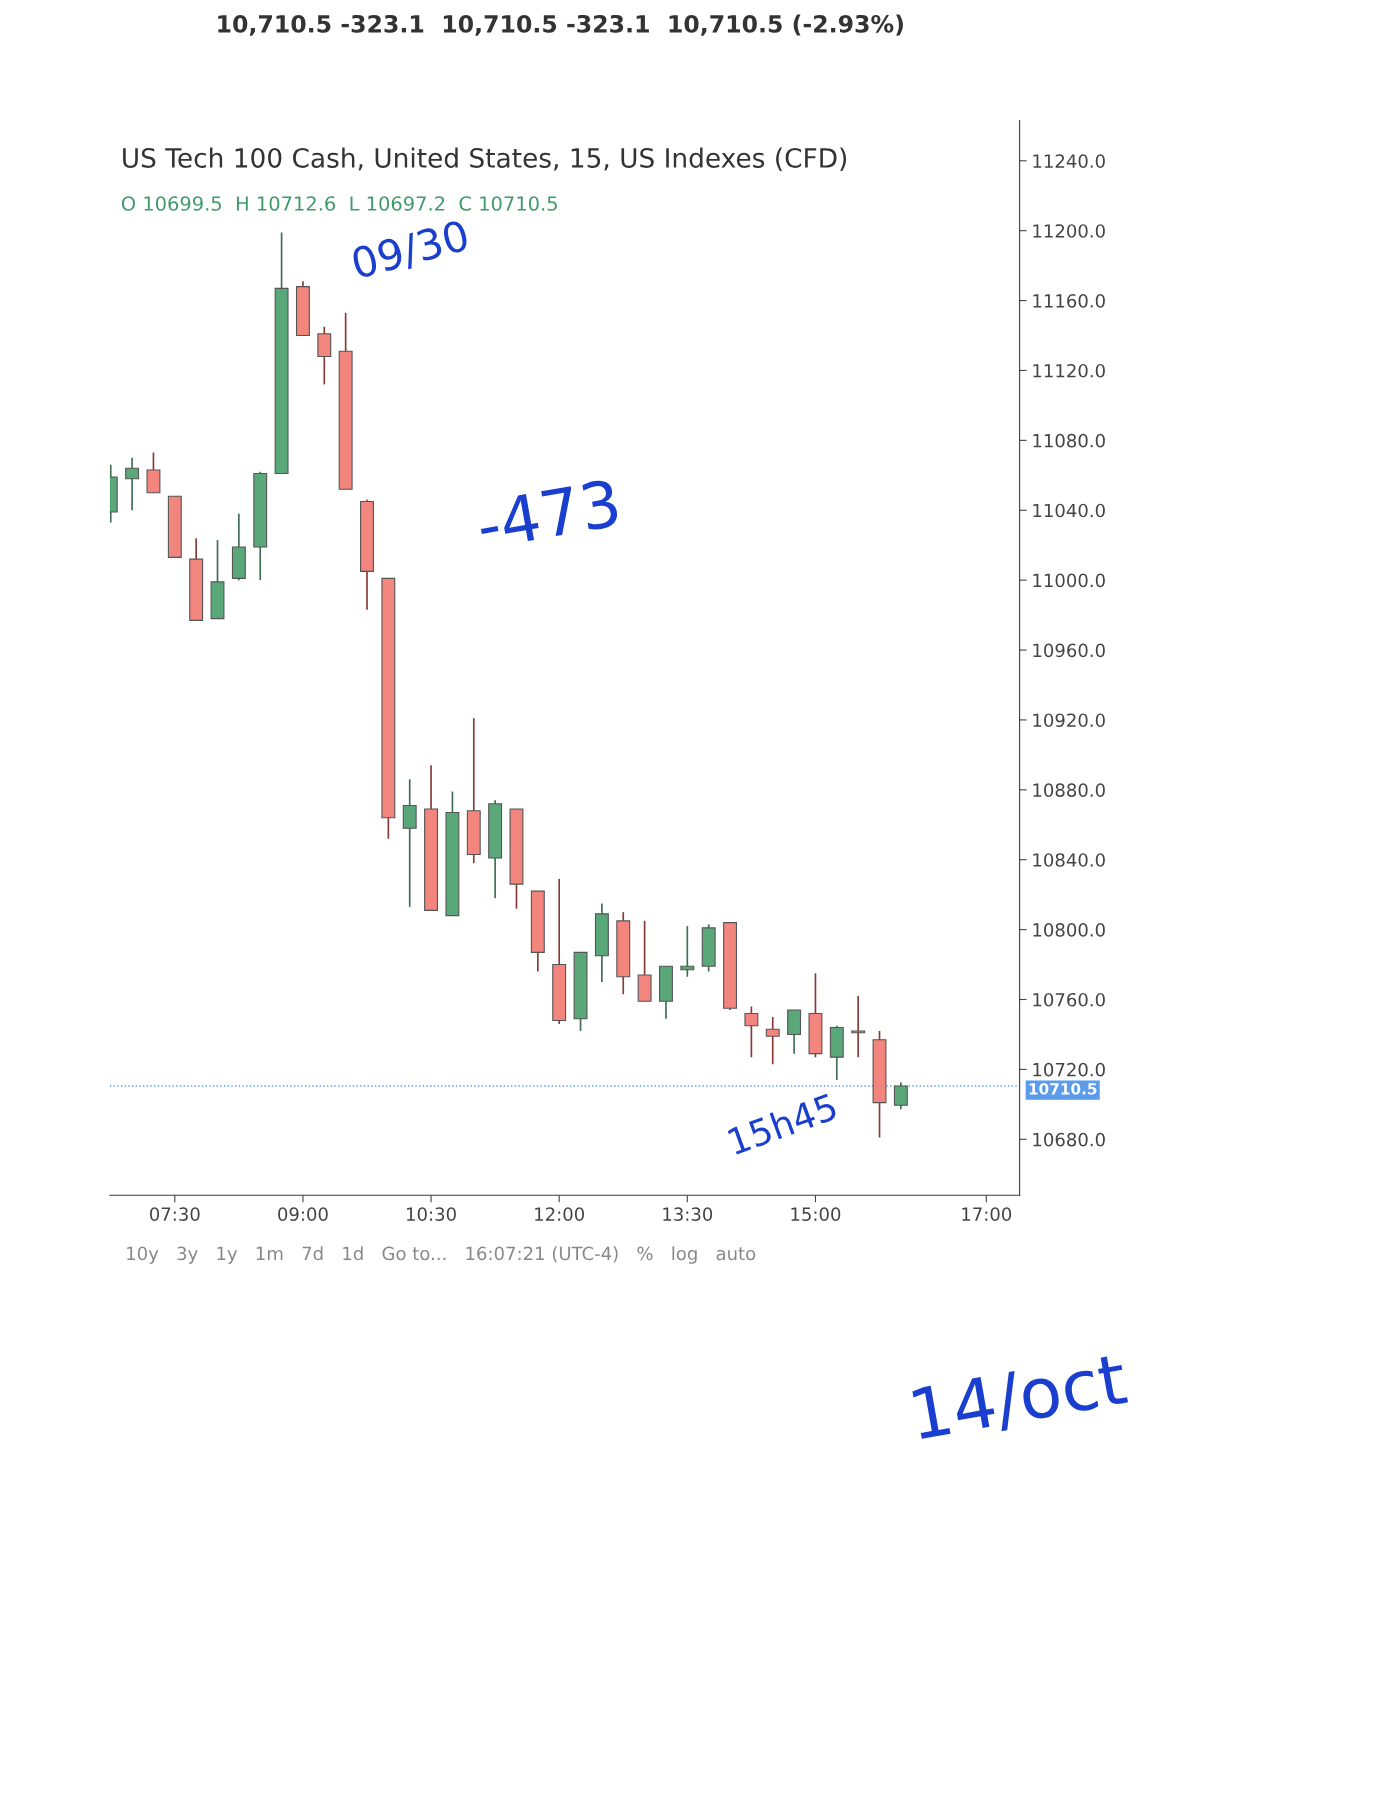 The width and height of the screenshot is (1391, 1800). I want to click on y-tick-label: 10800.0, so click(1069, 930).